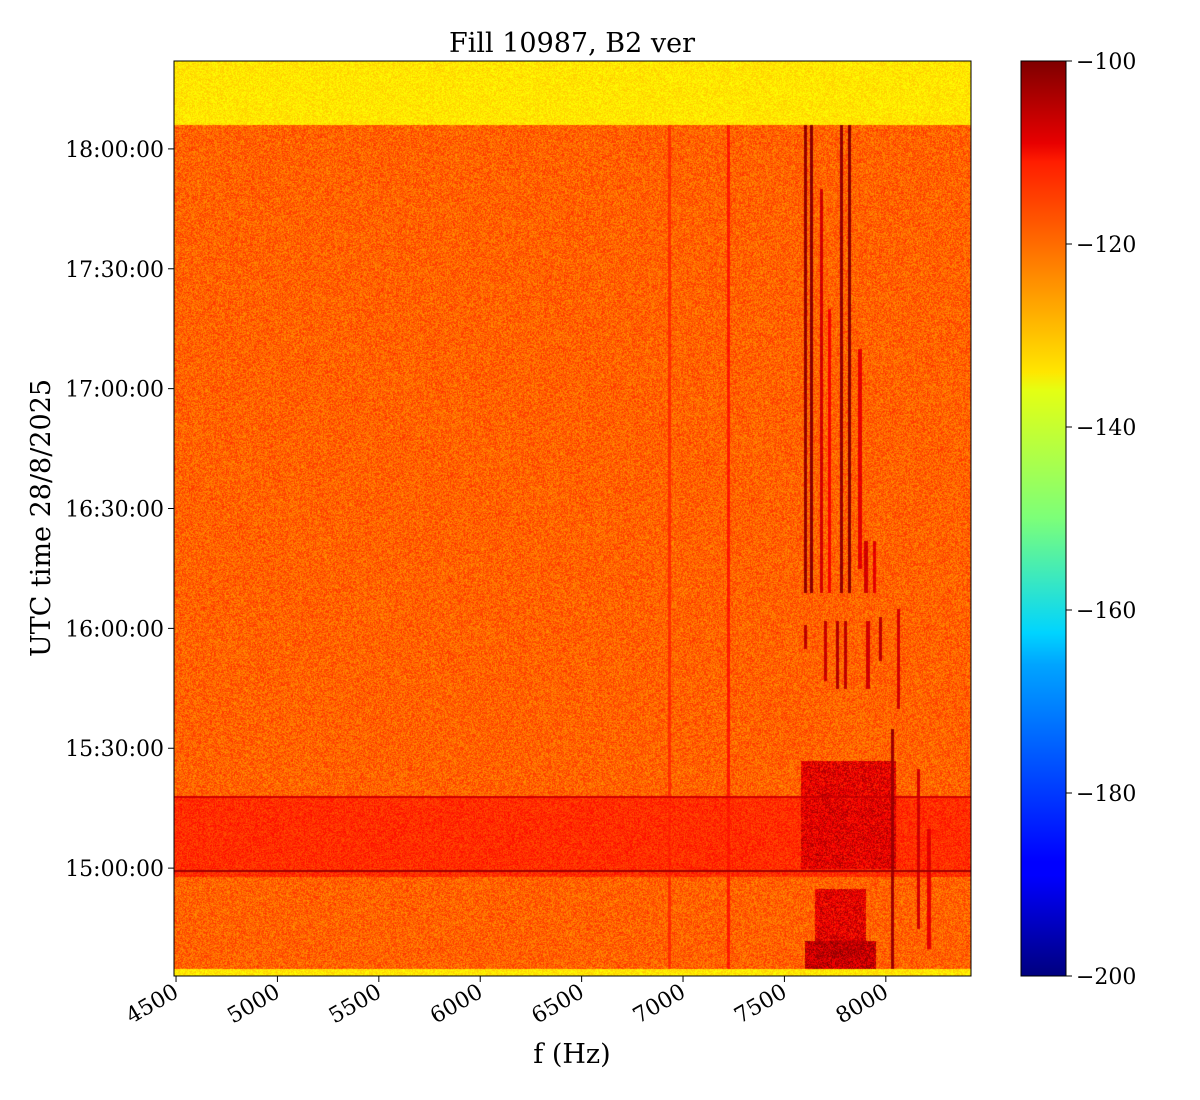  Describe the element at coordinates (862, 1005) in the screenshot. I see `x-tick-label: 8000` at that location.